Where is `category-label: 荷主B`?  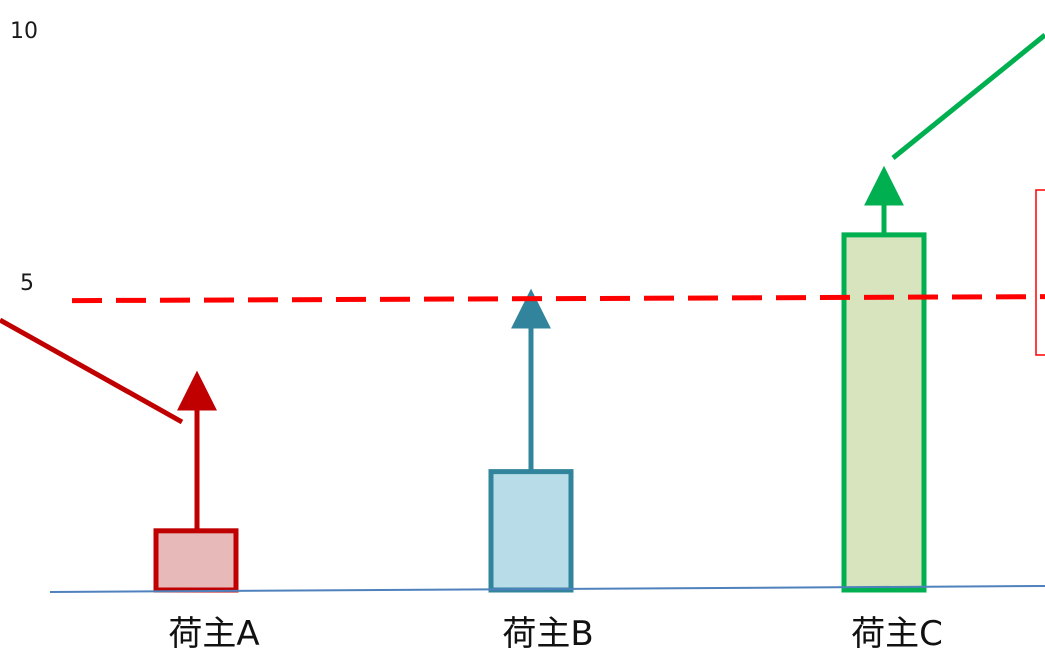
category-label: 荷主B is located at coordinates (547, 632).